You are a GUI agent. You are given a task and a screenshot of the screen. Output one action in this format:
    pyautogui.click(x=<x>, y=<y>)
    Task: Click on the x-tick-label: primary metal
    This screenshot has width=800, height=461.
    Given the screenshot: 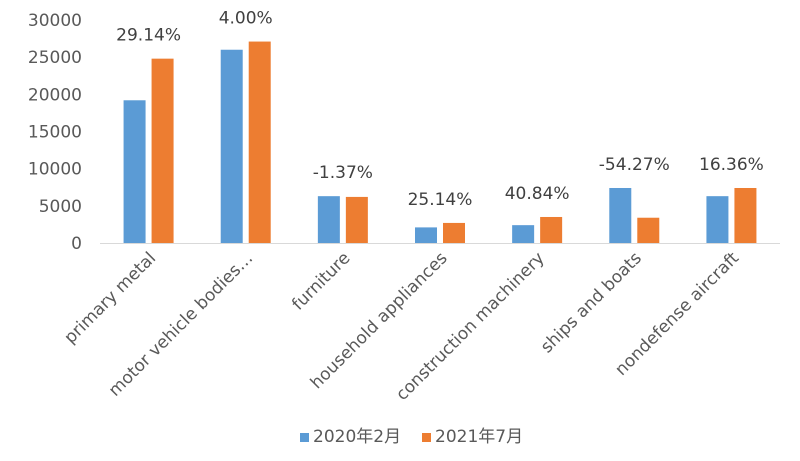 What is the action you would take?
    pyautogui.click(x=111, y=298)
    